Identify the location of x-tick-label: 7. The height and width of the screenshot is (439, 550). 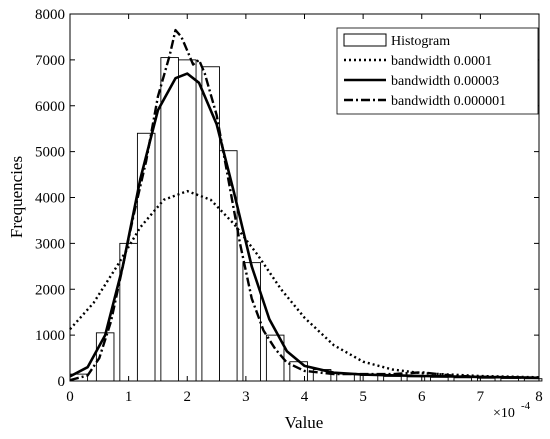
(481, 397).